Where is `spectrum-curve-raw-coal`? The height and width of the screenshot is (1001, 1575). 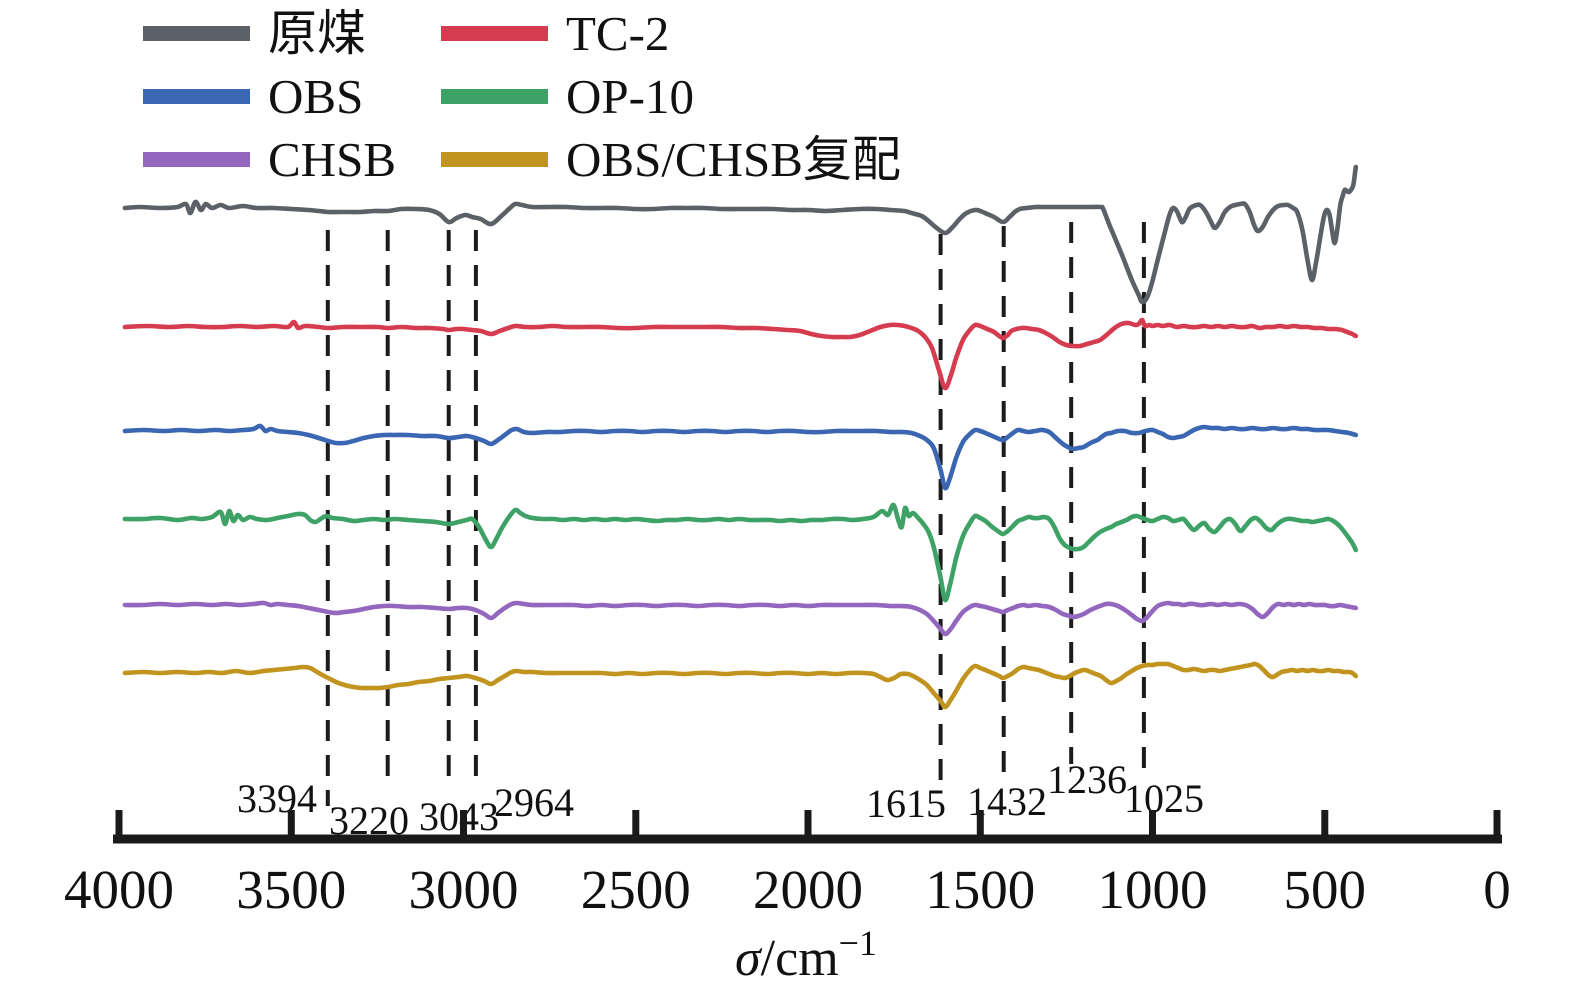
spectrum-curve-raw-coal is located at coordinates (740, 234).